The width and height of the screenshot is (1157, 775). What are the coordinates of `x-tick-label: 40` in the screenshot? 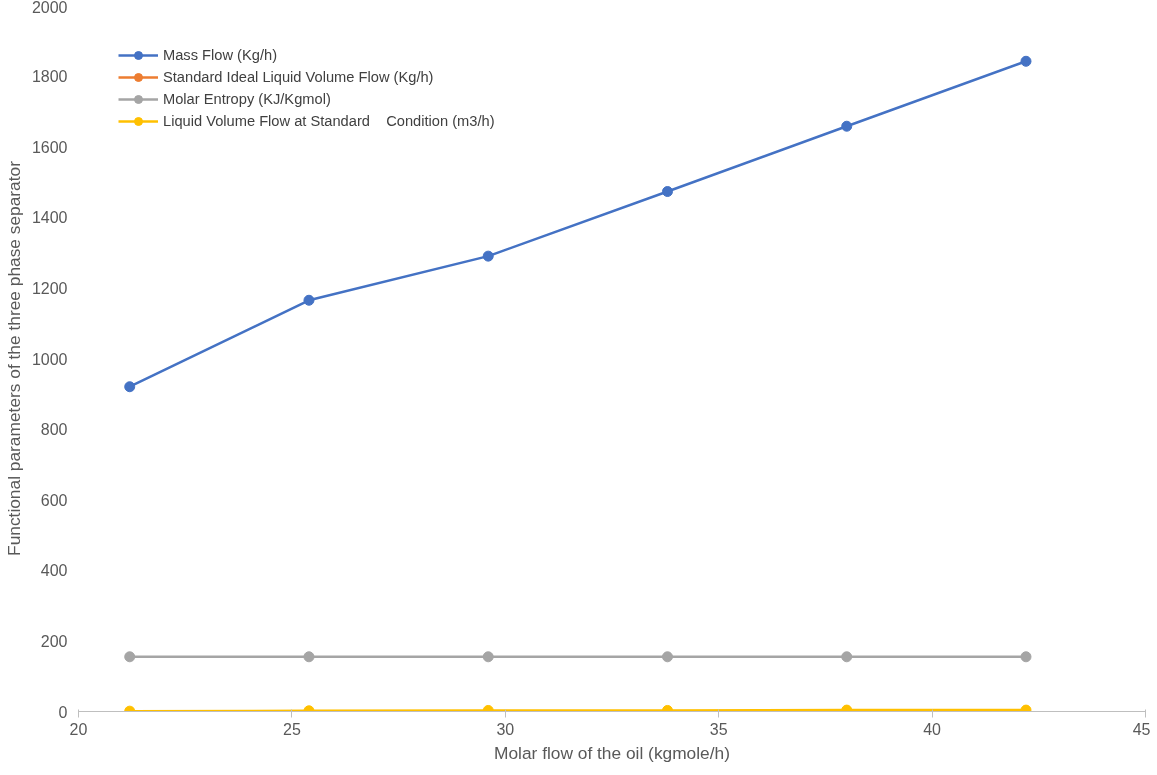 It's located at (932, 729).